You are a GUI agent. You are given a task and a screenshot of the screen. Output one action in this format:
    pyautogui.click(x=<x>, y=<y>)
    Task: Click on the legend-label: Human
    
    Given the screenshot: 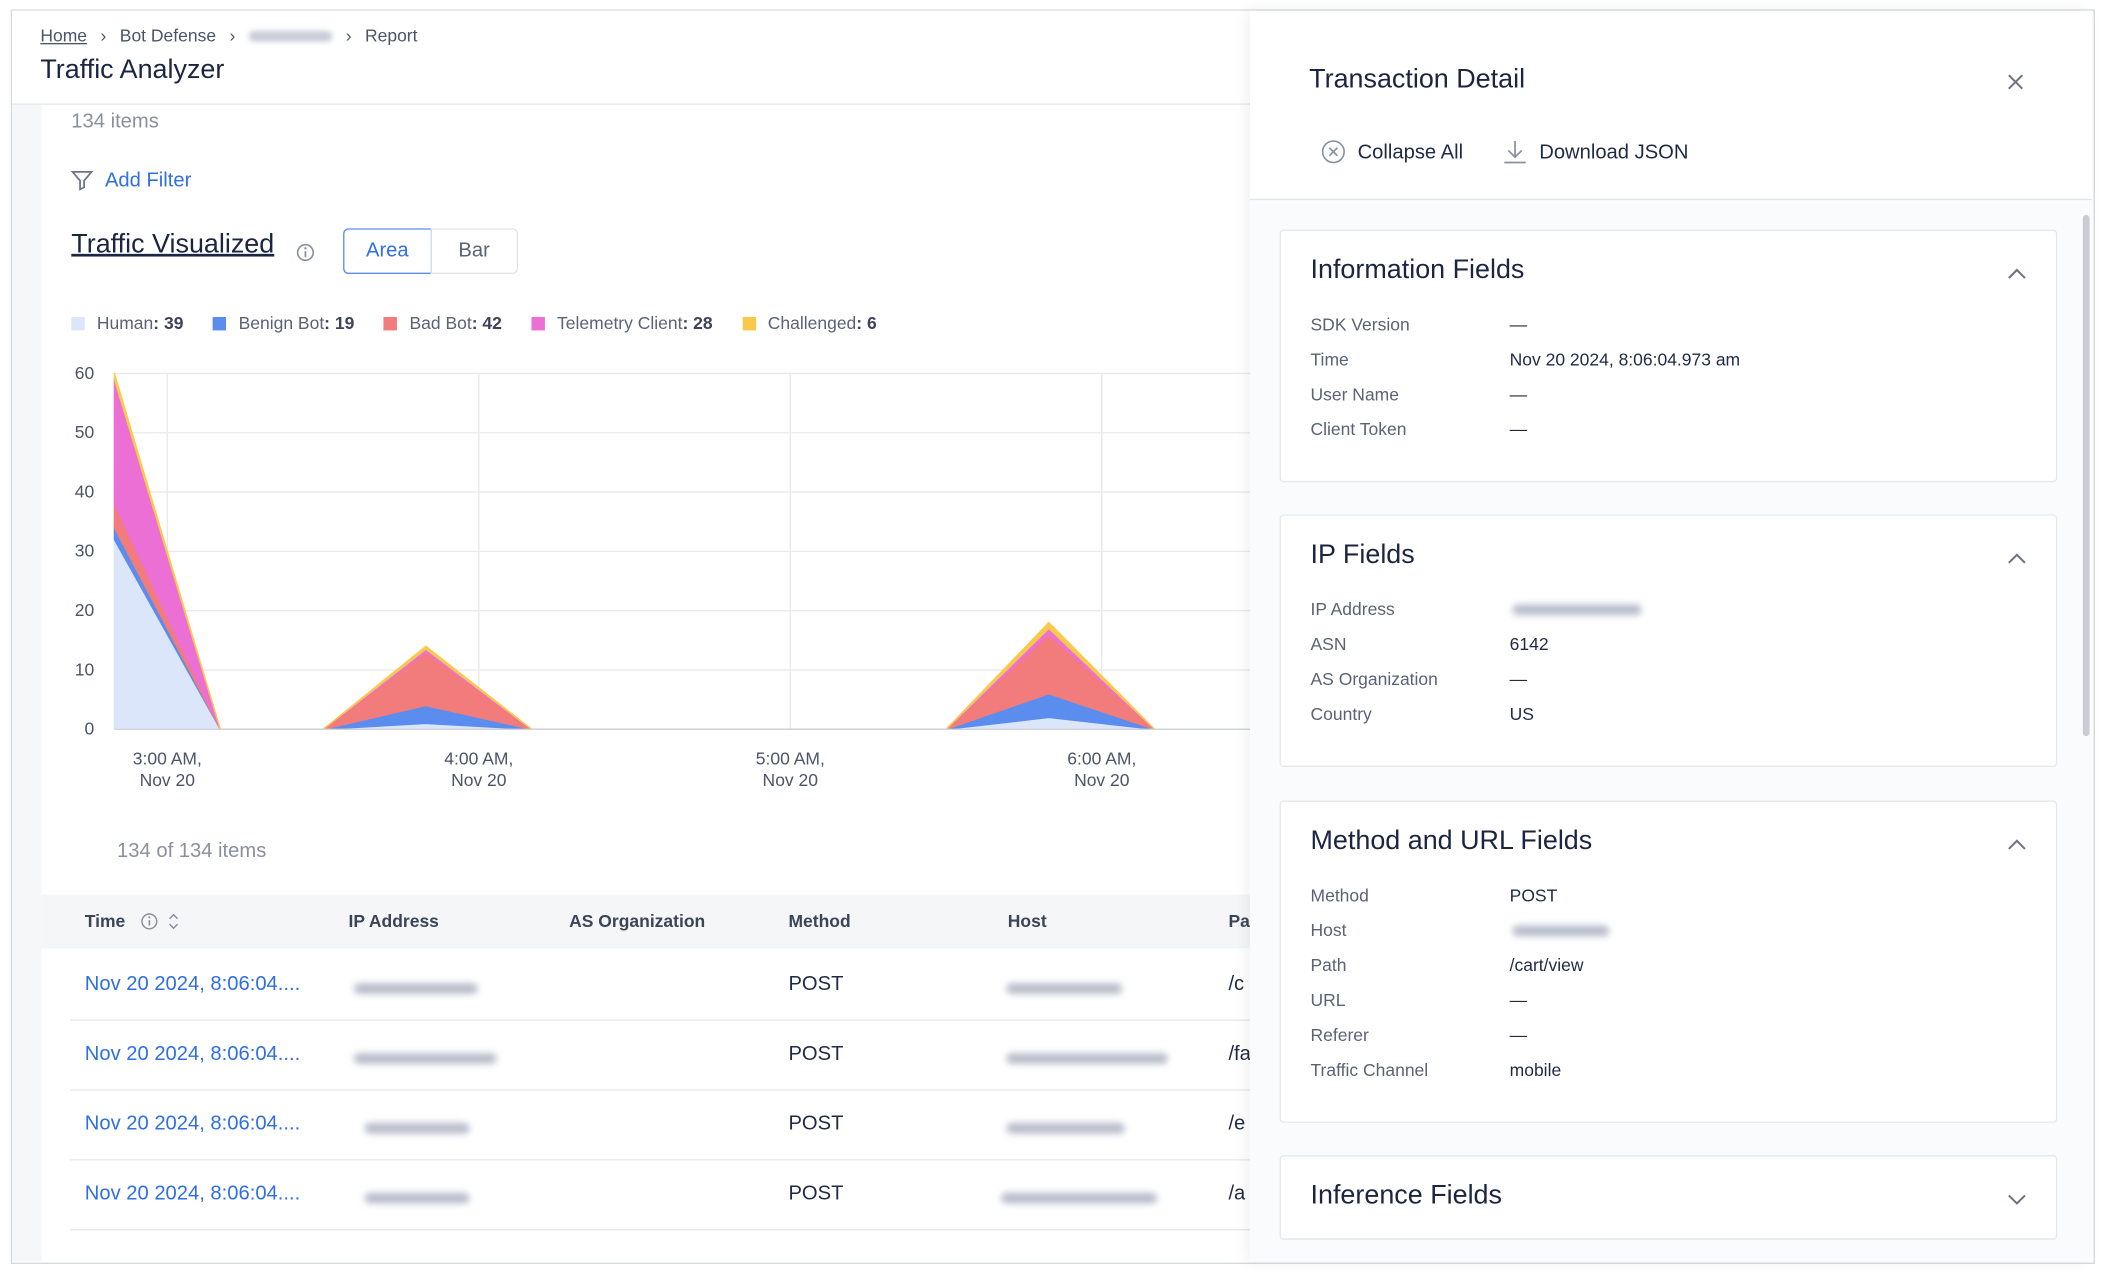 What is the action you would take?
    pyautogui.click(x=125, y=323)
    